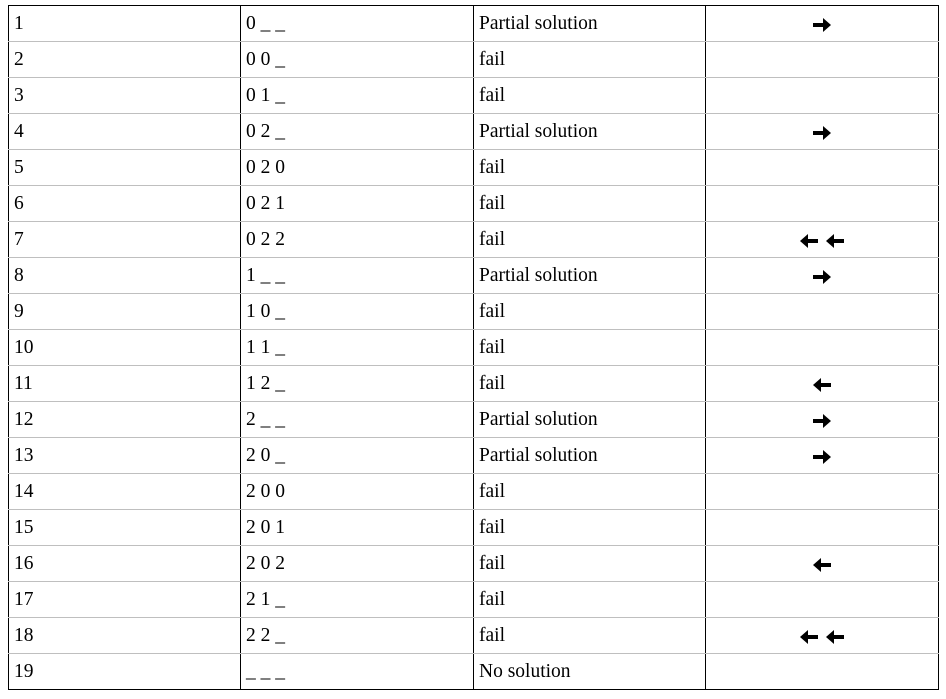  Describe the element at coordinates (124, 455) in the screenshot. I see `step-number-cell: 13` at that location.